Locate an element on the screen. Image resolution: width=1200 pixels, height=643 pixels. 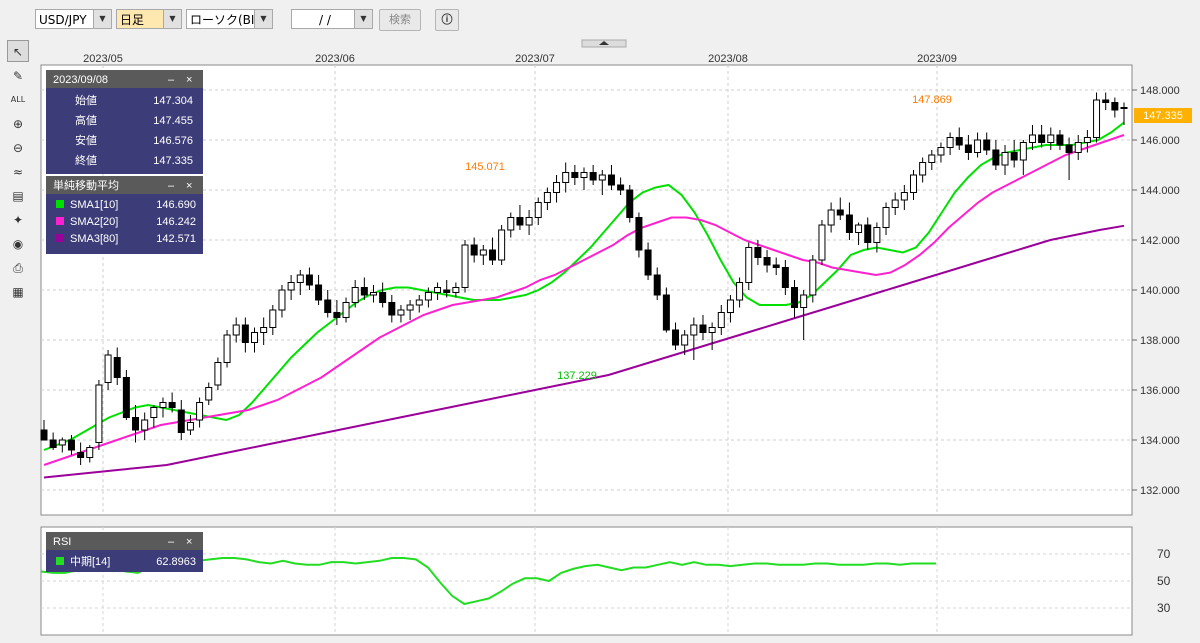
rsi-y-label: 70 is located at coordinates (1164, 554).